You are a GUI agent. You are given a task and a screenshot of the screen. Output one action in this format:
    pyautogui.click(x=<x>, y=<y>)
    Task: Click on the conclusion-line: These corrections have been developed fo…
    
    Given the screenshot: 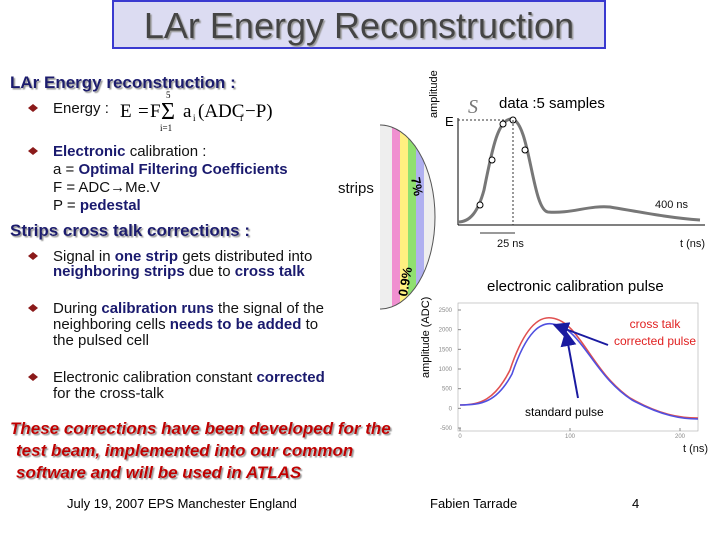 What is the action you would take?
    pyautogui.click(x=200, y=428)
    